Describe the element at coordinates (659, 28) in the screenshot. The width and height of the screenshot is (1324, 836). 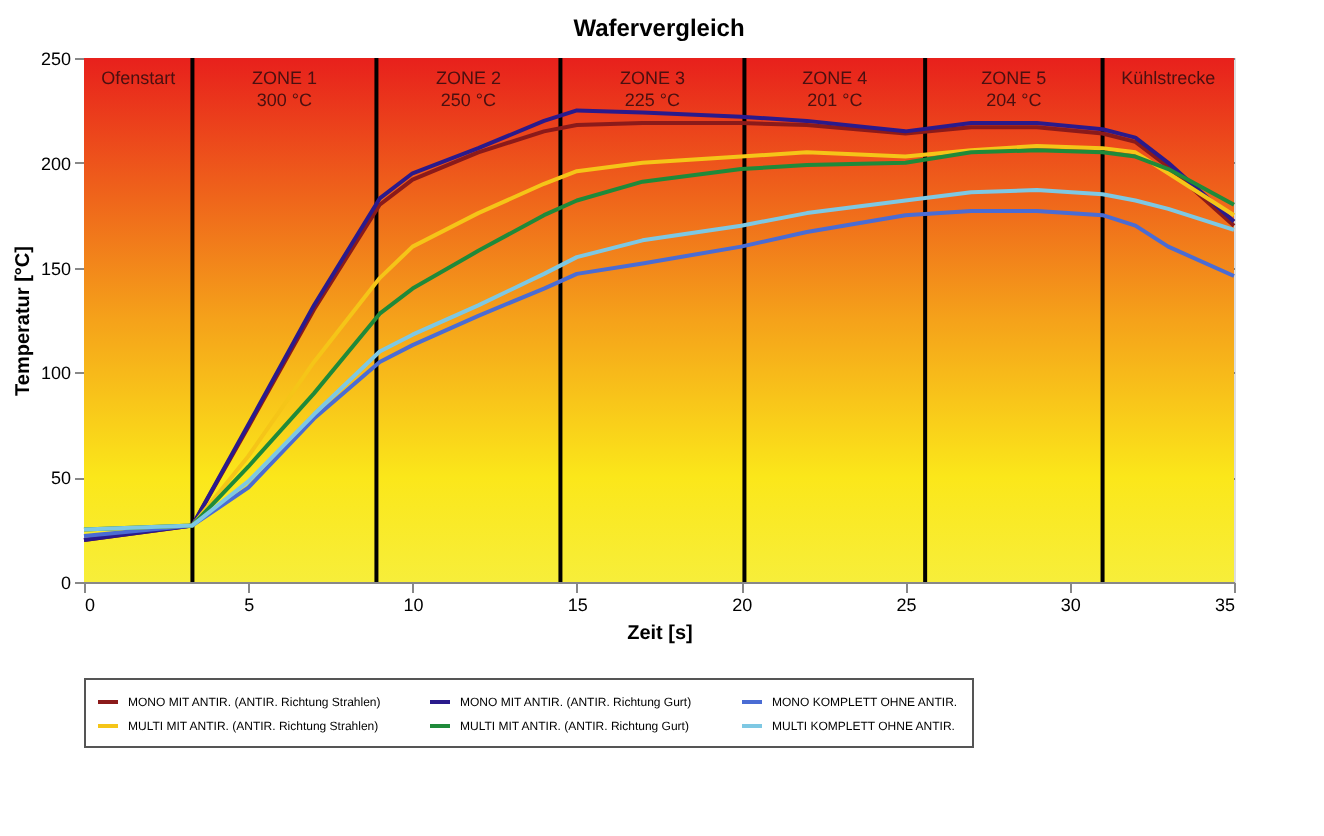
I see `chart-title: Wafervergleich` at that location.